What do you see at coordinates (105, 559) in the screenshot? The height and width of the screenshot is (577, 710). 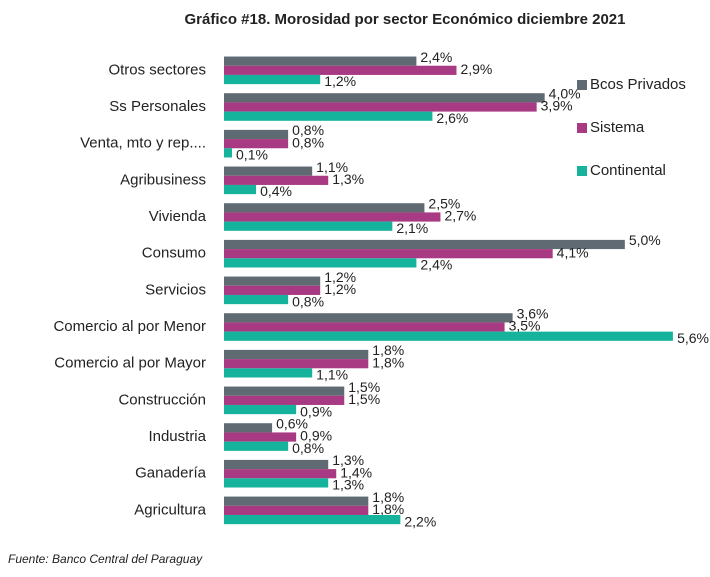 I see `source: Fuente: Banco Central del Paraguay` at bounding box center [105, 559].